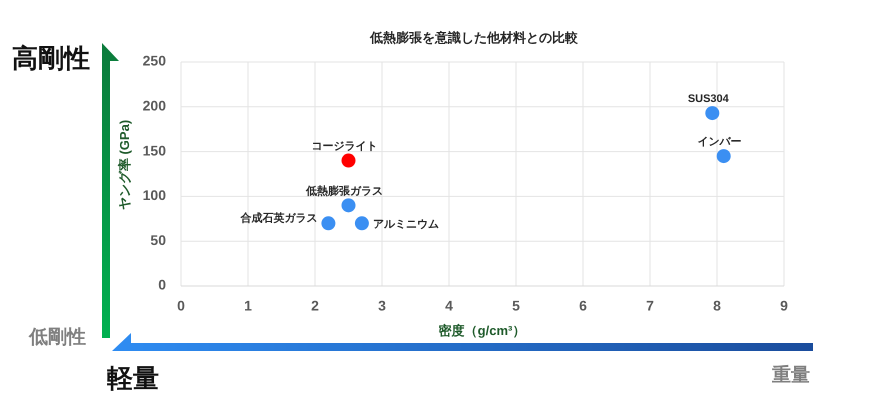 The width and height of the screenshot is (873, 417). What do you see at coordinates (784, 306) in the screenshot?
I see `x-tick-label: 9` at bounding box center [784, 306].